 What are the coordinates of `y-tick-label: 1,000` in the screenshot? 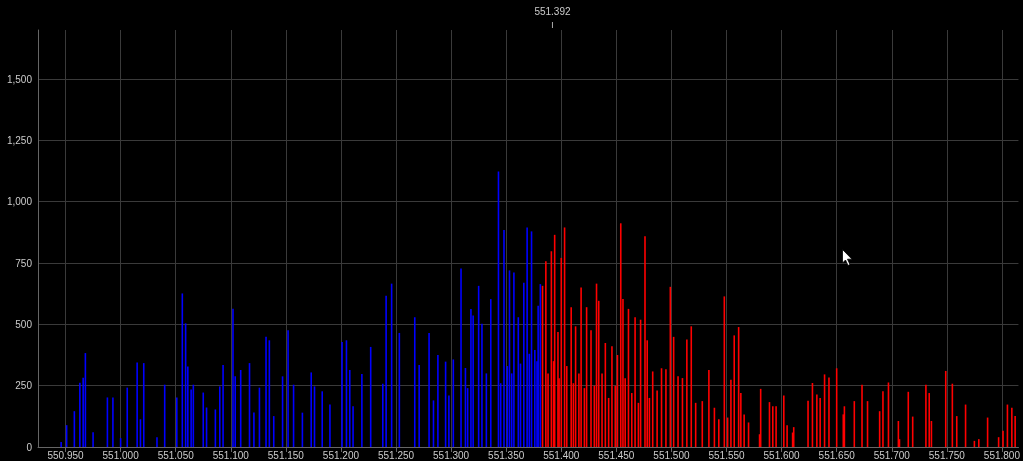 It's located at (19, 202).